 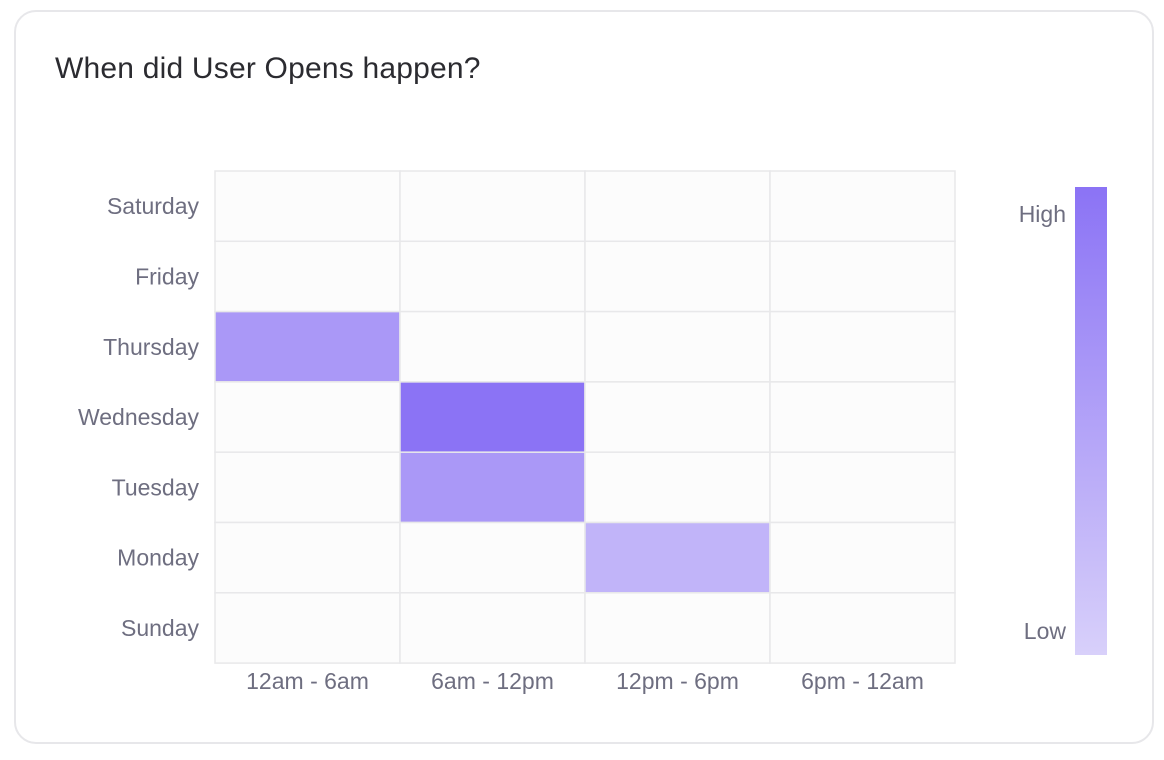 I want to click on x-tick-label: 6pm - 12am, so click(x=862, y=681).